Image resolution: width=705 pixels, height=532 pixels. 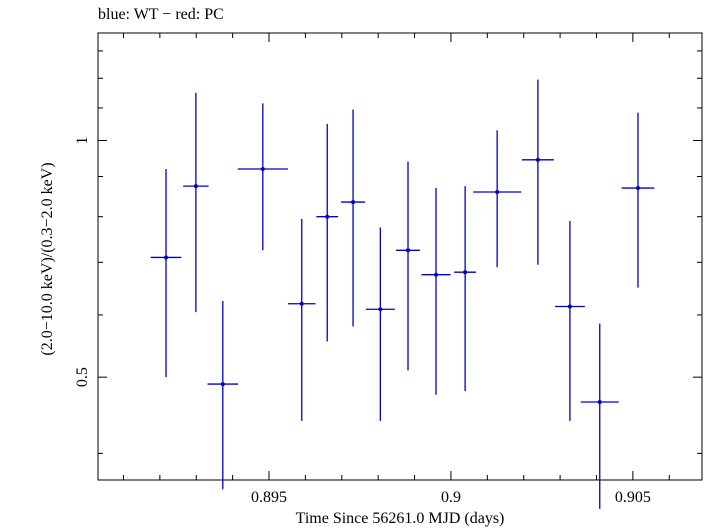 What do you see at coordinates (400, 518) in the screenshot?
I see `x-axis-label: Time Since 56261.0 MJD (days)` at bounding box center [400, 518].